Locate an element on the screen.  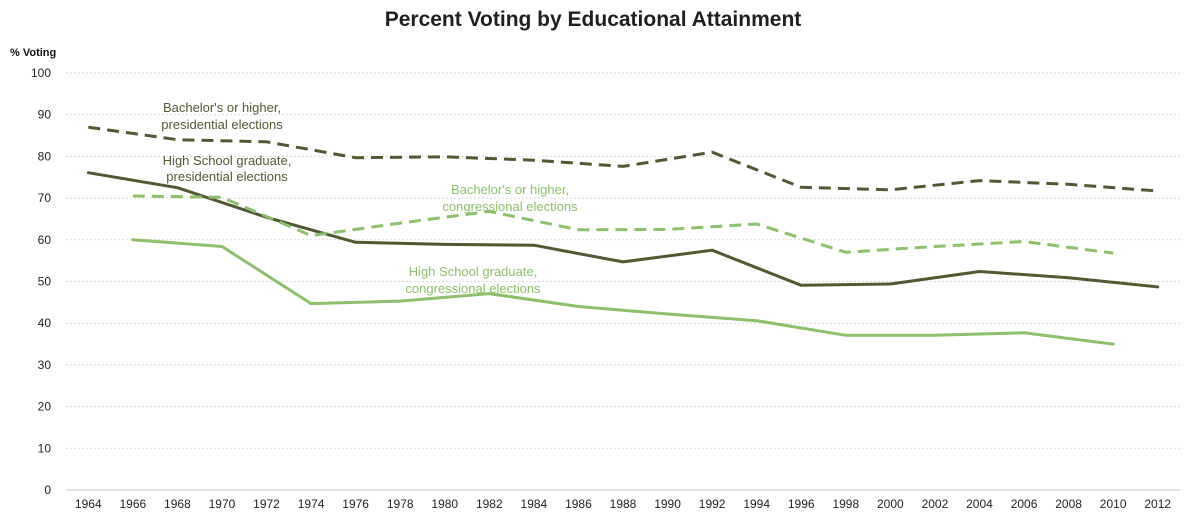
x-tick-label: 2010 is located at coordinates (1113, 504).